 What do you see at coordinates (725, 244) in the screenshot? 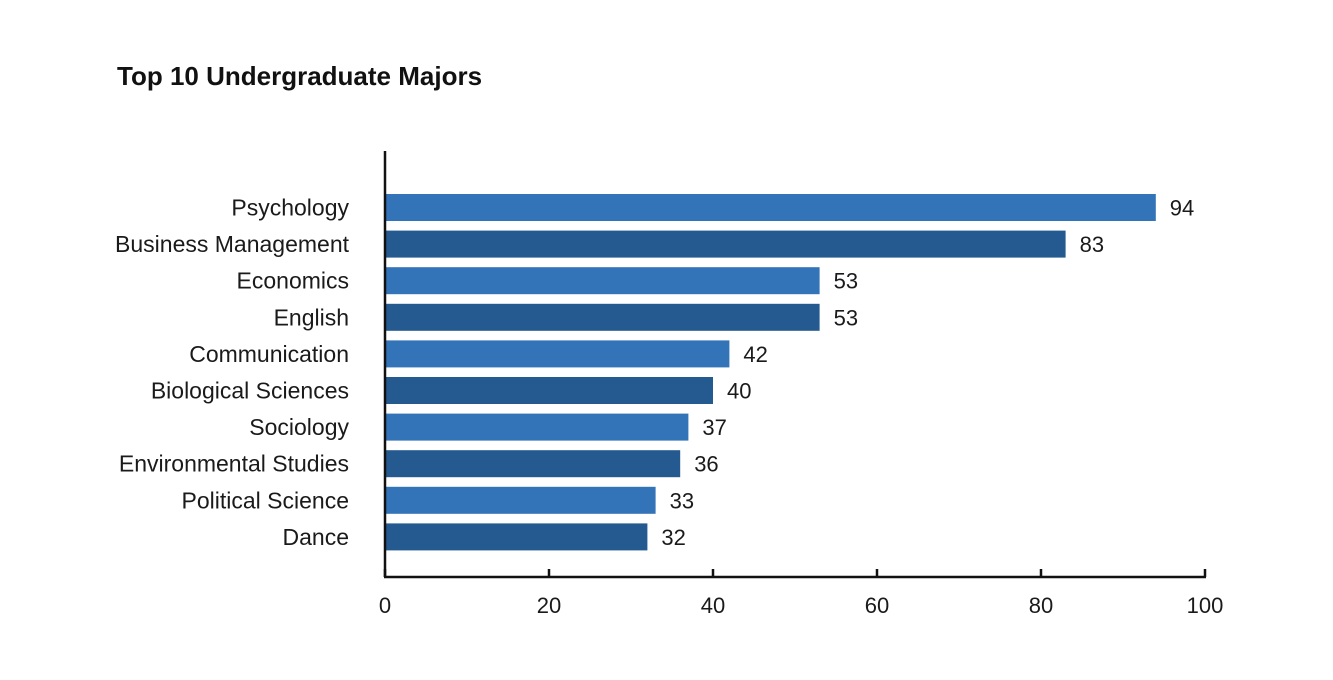
I see `bar-business-management` at bounding box center [725, 244].